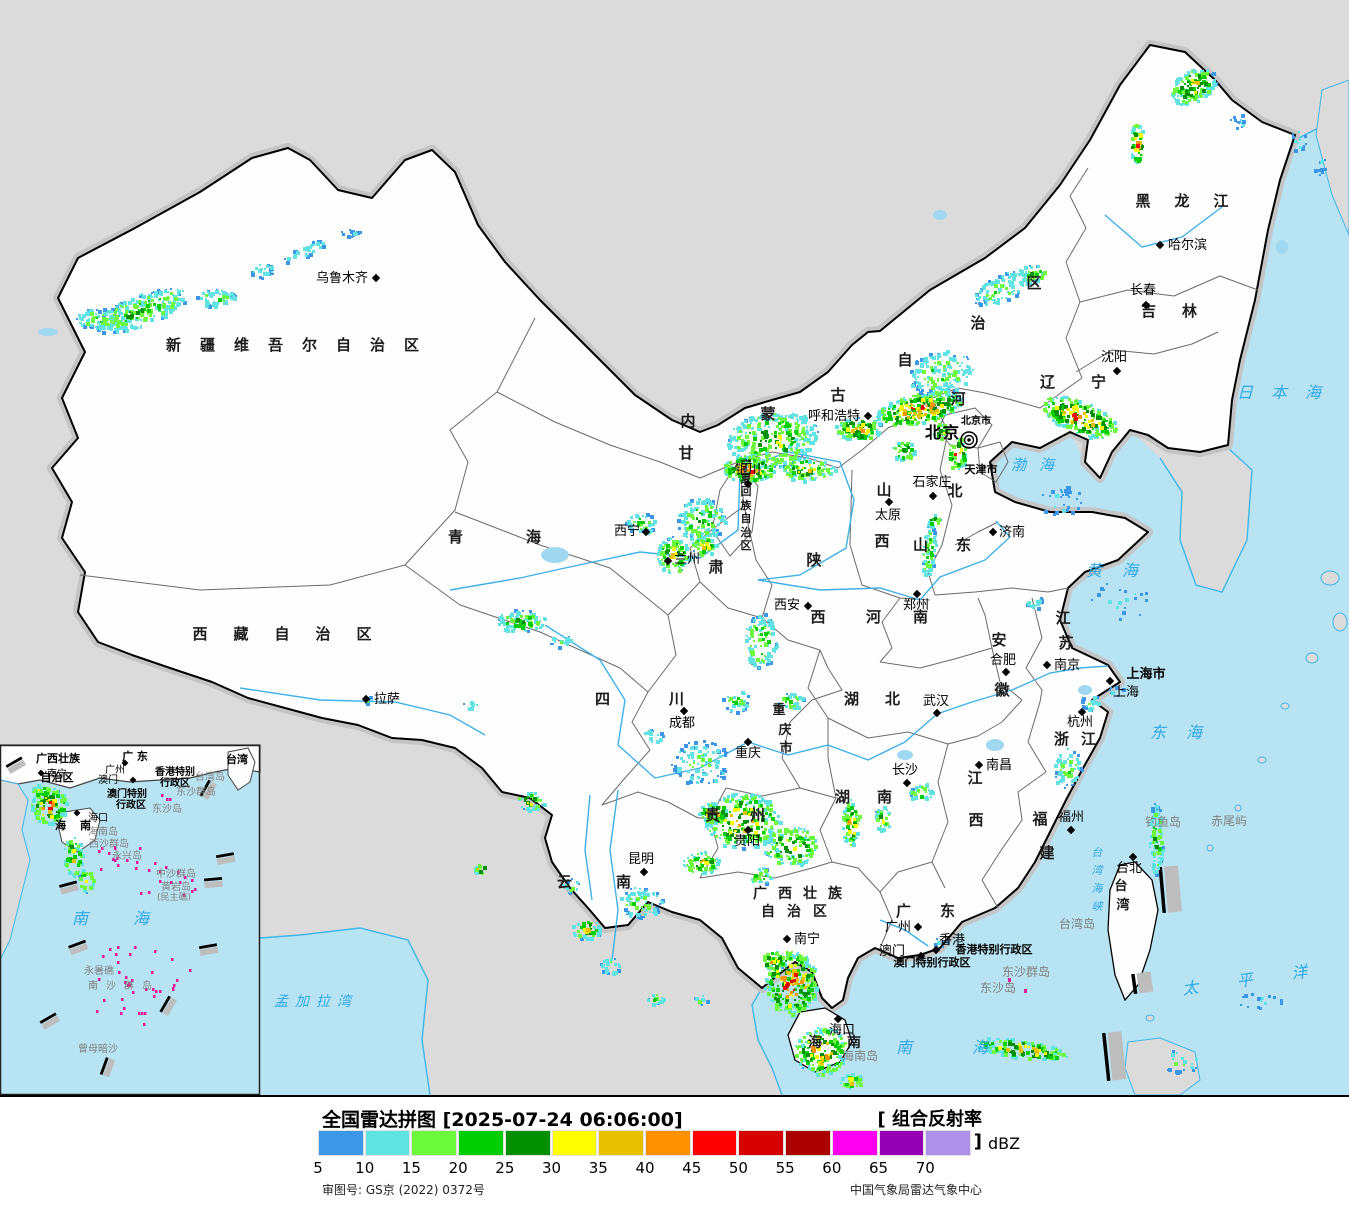 This screenshot has width=1349, height=1208. Describe the element at coordinates (302, 345) in the screenshot. I see `province-label: 新疆维吾尔自治区` at that location.